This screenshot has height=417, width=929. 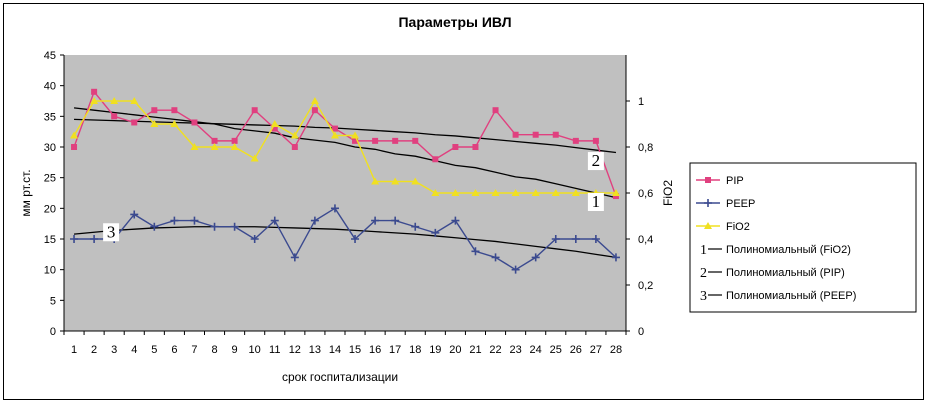 What do you see at coordinates (616, 350) in the screenshot?
I see `x-tick-label: 28` at bounding box center [616, 350].